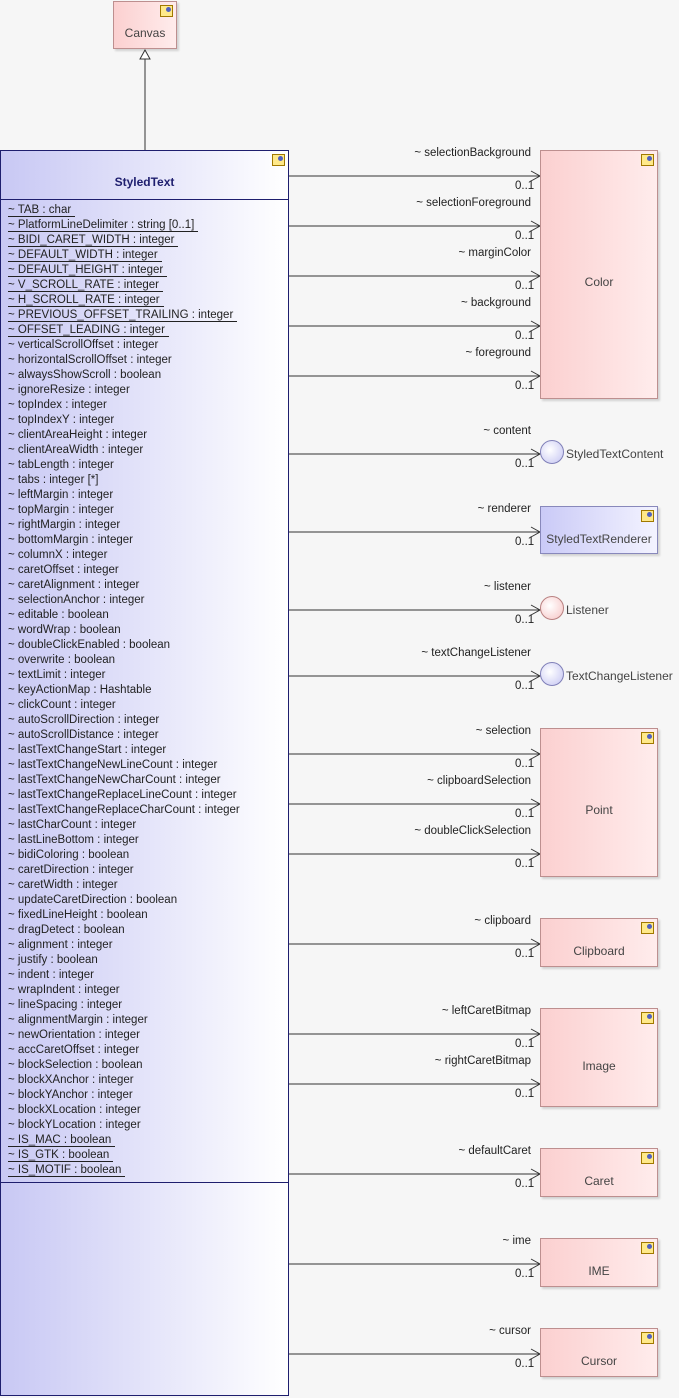  I want to click on association-role-label: ~ background, so click(495, 303).